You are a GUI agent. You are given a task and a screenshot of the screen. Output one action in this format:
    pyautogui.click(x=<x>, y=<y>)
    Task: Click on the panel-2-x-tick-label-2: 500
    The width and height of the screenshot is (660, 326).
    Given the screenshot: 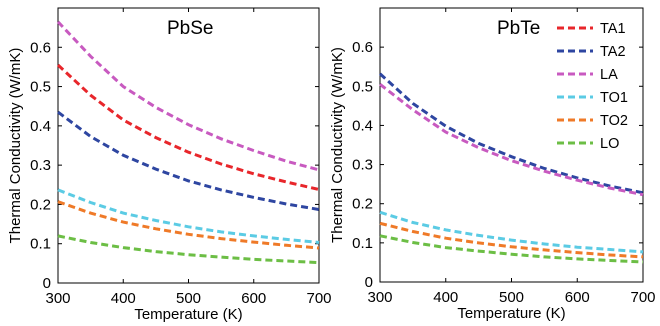 What is the action you would take?
    pyautogui.click(x=511, y=297)
    